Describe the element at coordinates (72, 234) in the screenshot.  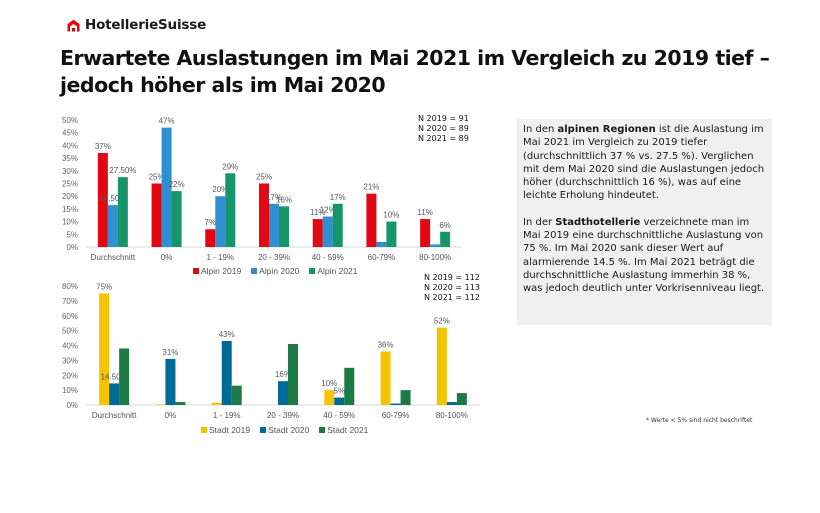
I see `y-tick-label: 5%` at that location.